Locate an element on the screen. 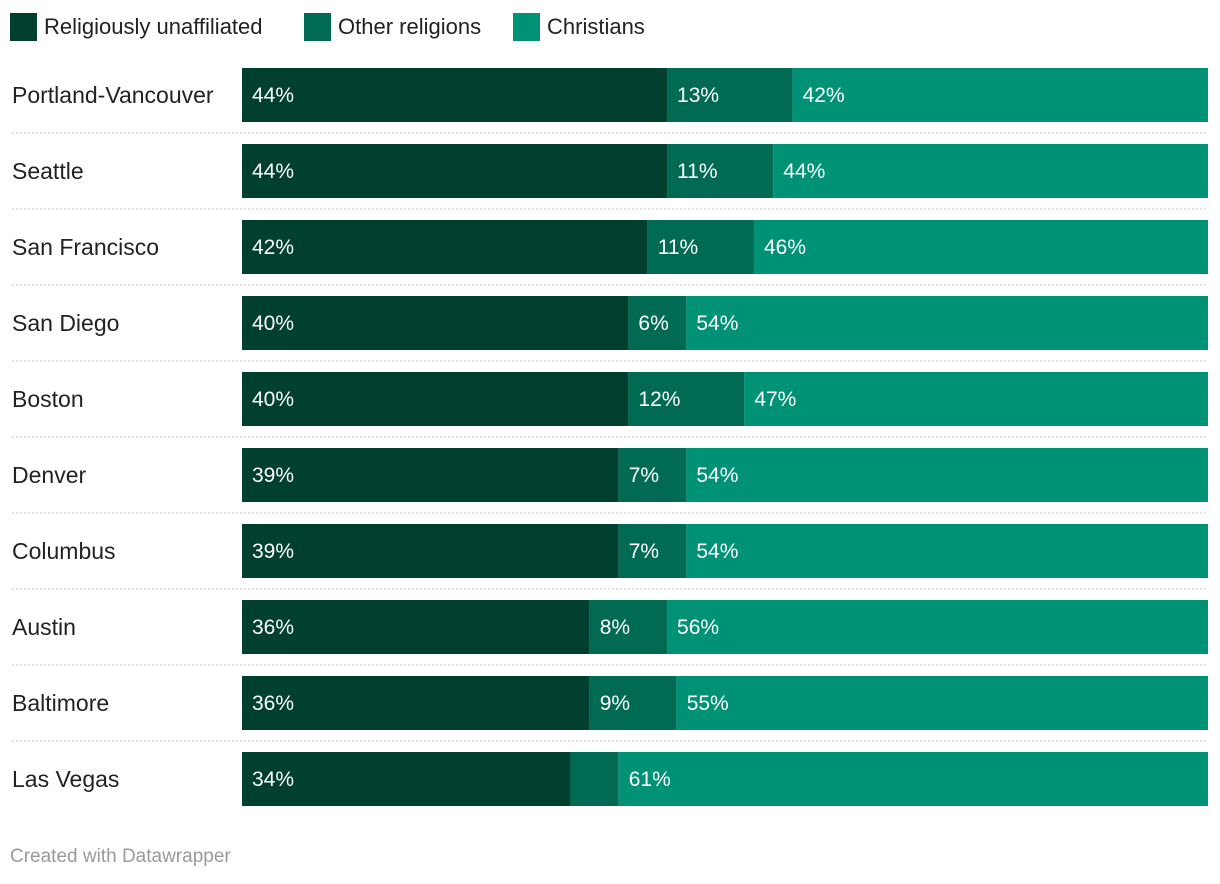  bar-segment-religiously-unaffiliated-portland-vancouver is located at coordinates (455, 95).